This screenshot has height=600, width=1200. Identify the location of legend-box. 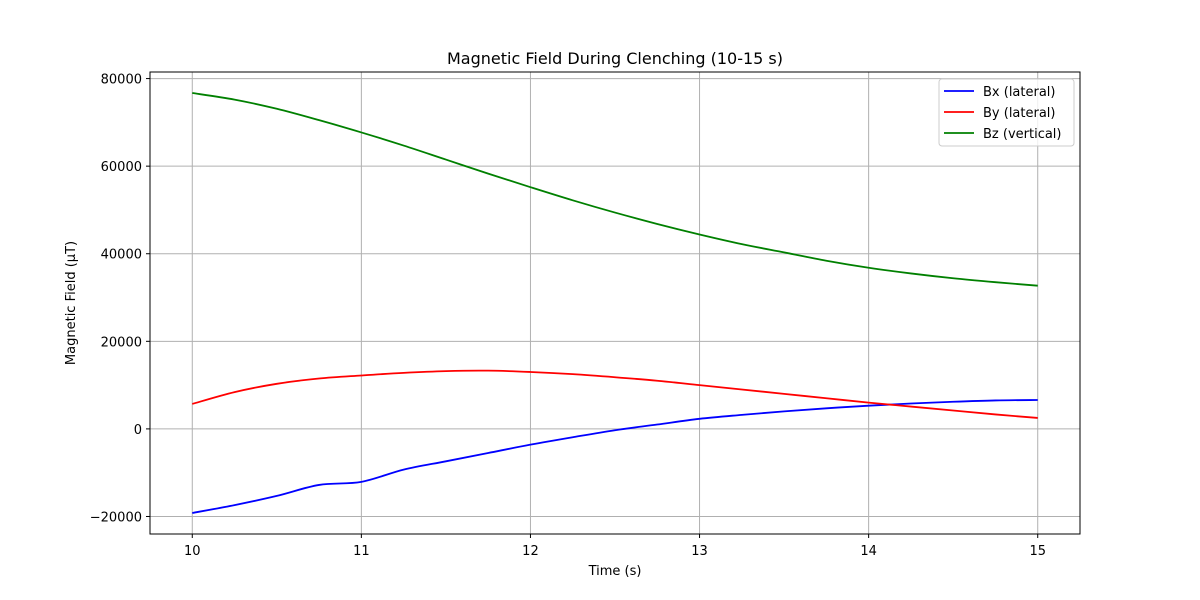
(1006, 112).